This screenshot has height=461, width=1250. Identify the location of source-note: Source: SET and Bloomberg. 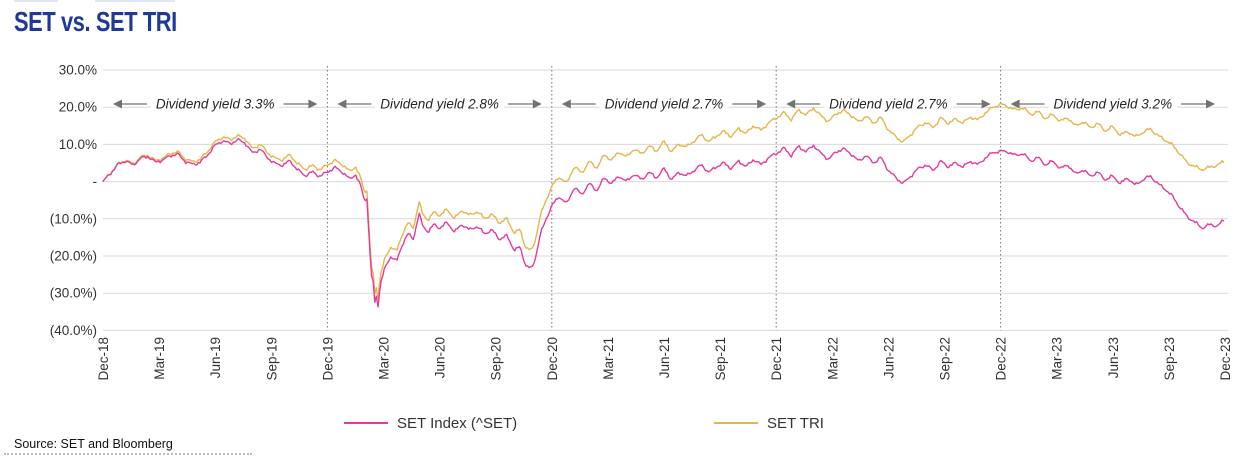
(93, 444).